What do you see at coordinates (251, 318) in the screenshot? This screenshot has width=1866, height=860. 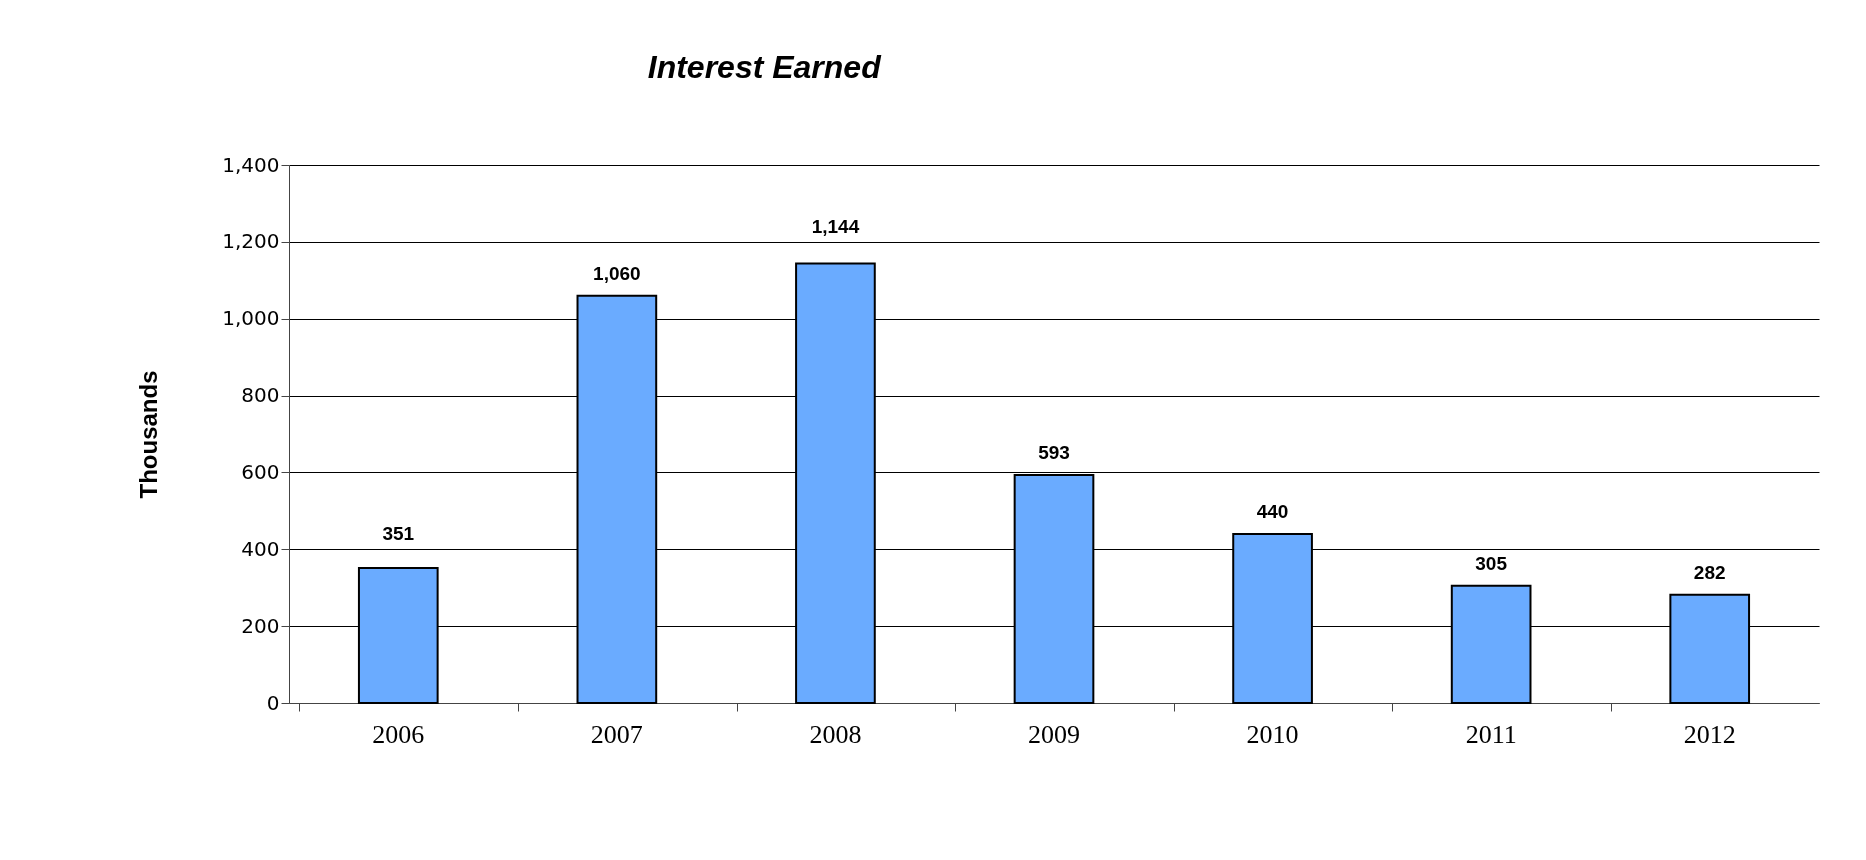 I see `y-tick-label: 1,000` at bounding box center [251, 318].